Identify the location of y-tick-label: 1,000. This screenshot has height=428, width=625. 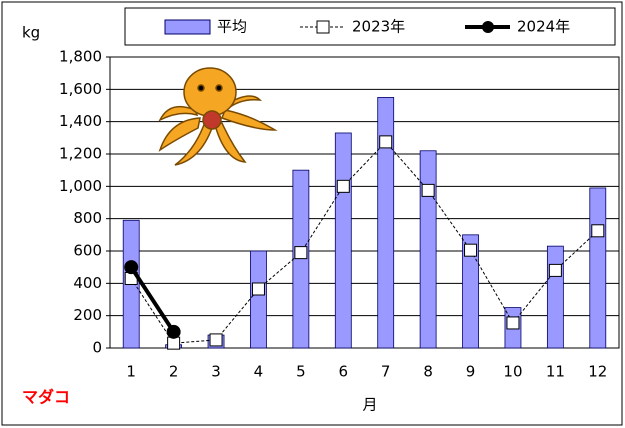
(80, 186).